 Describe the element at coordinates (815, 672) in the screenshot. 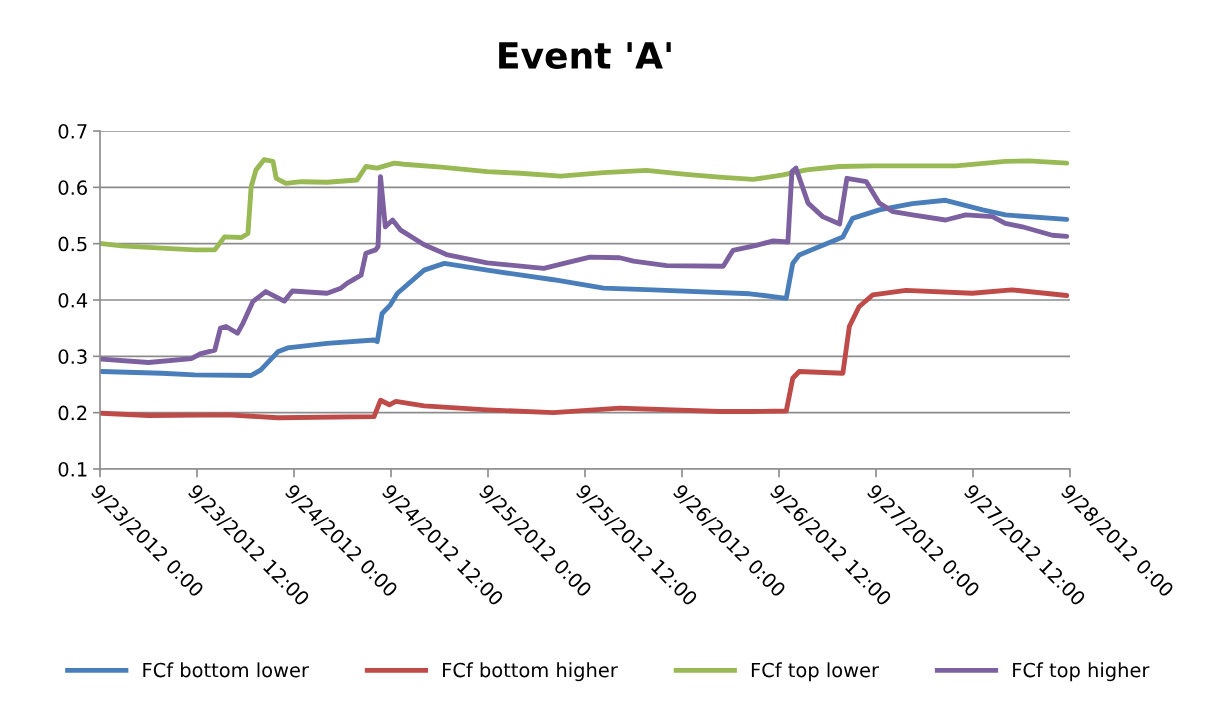

I see `legend-label: FCf top lower` at that location.